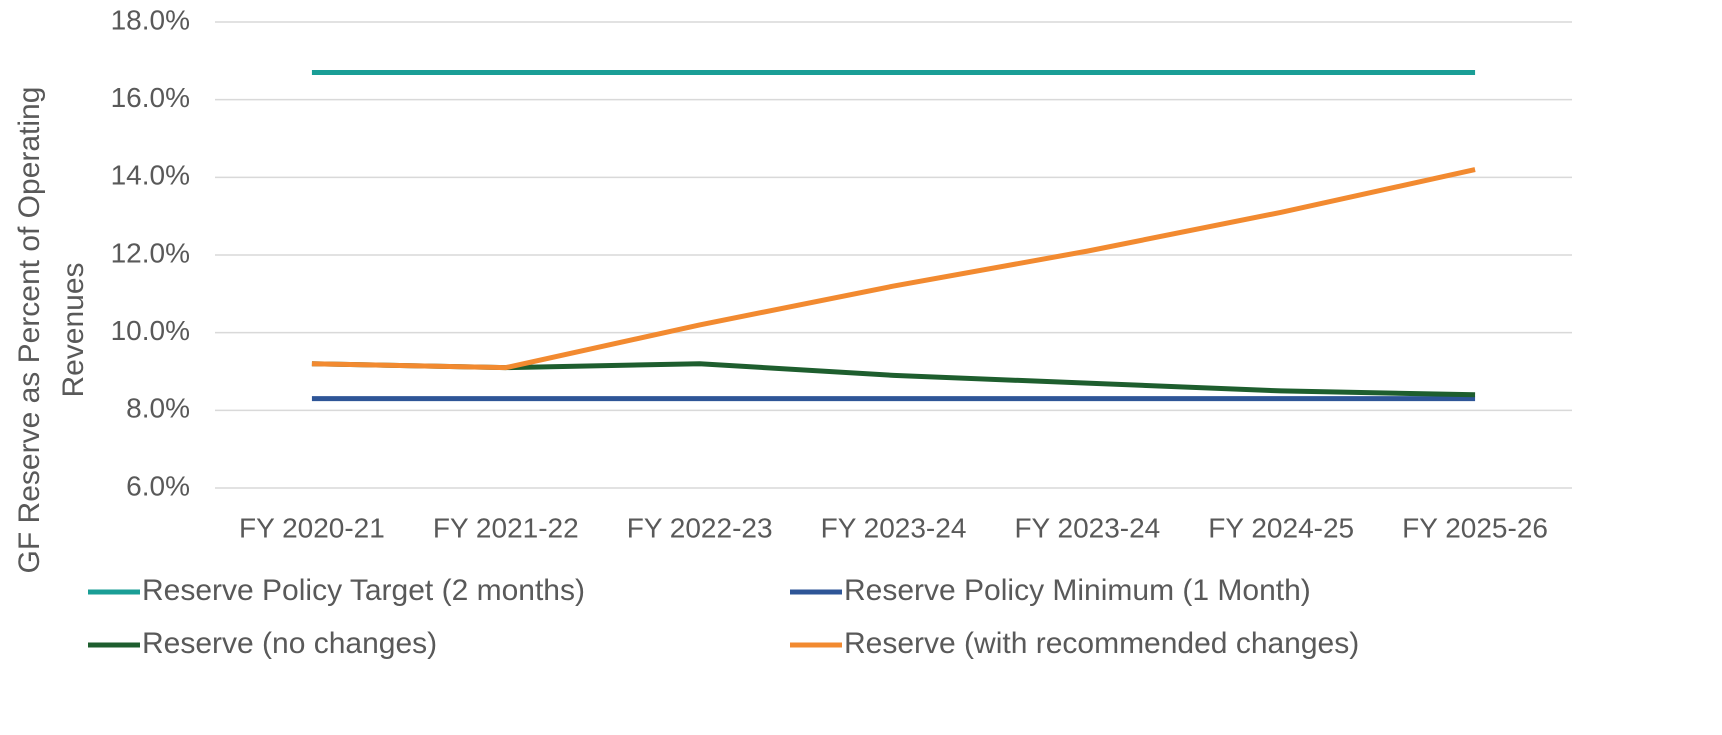 Image resolution: width=1722 pixels, height=735 pixels. I want to click on y-tick-label: 8.0%, so click(158, 408).